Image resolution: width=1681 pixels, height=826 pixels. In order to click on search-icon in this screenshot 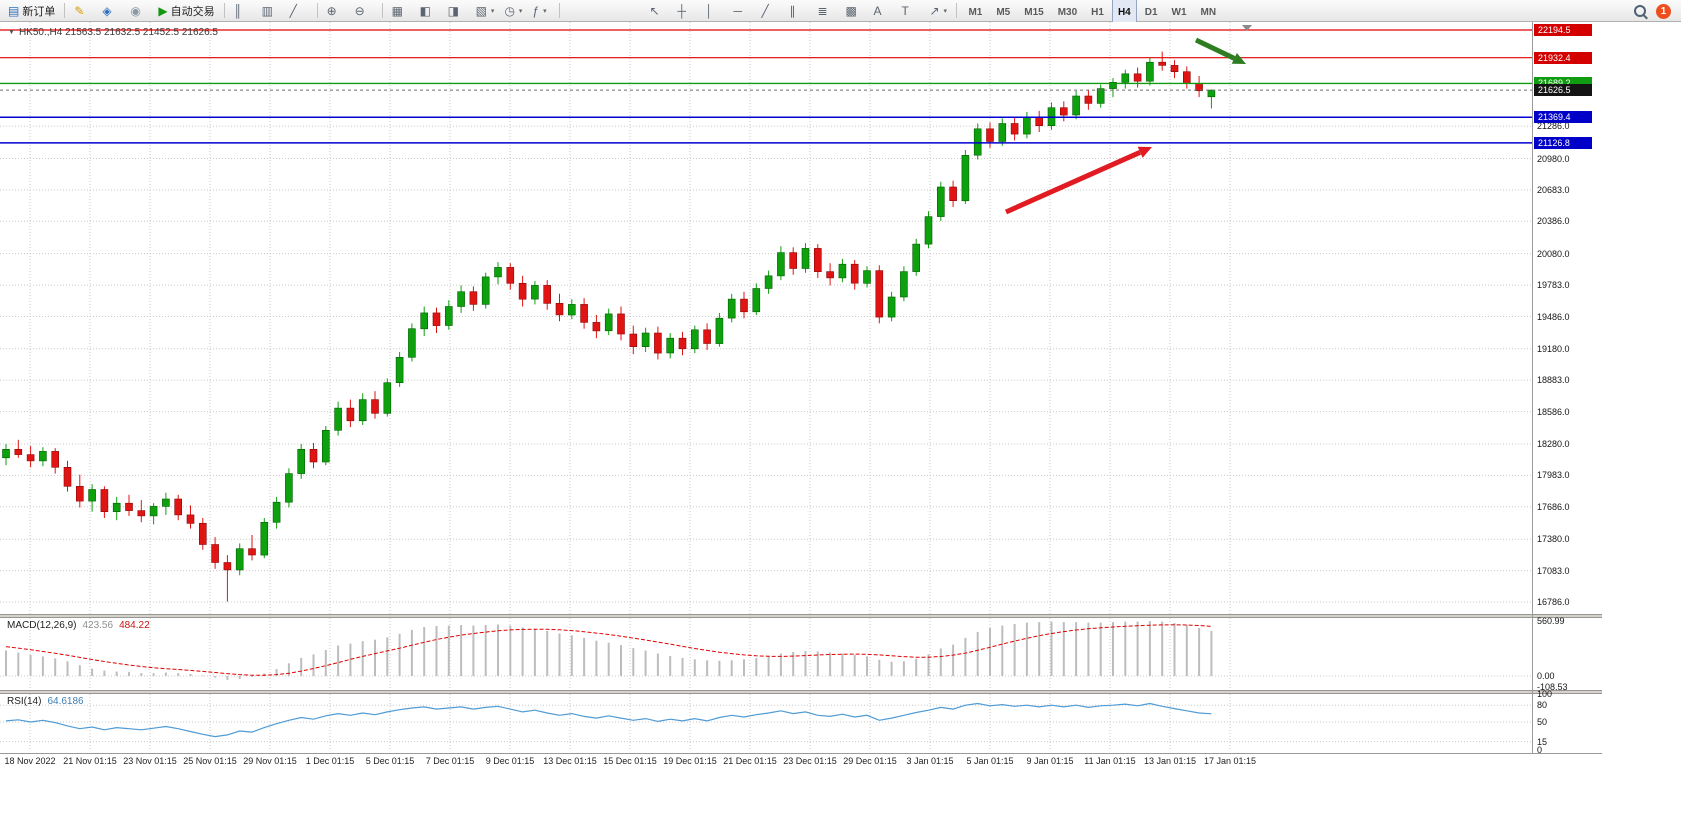, I will do `click(1640, 11)`.